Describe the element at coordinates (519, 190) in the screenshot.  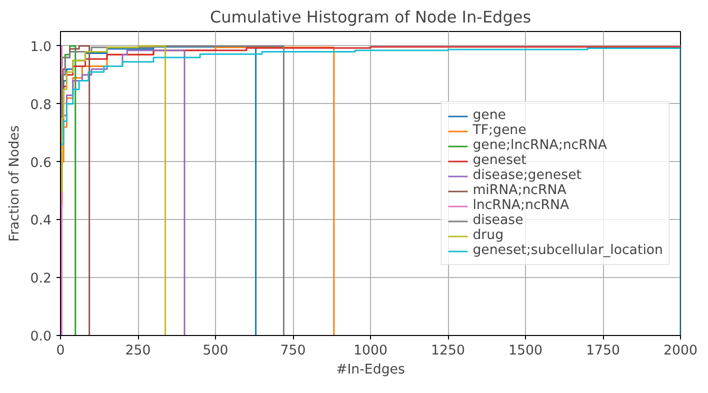
I see `legend-label: miRNA;ncRNA` at that location.